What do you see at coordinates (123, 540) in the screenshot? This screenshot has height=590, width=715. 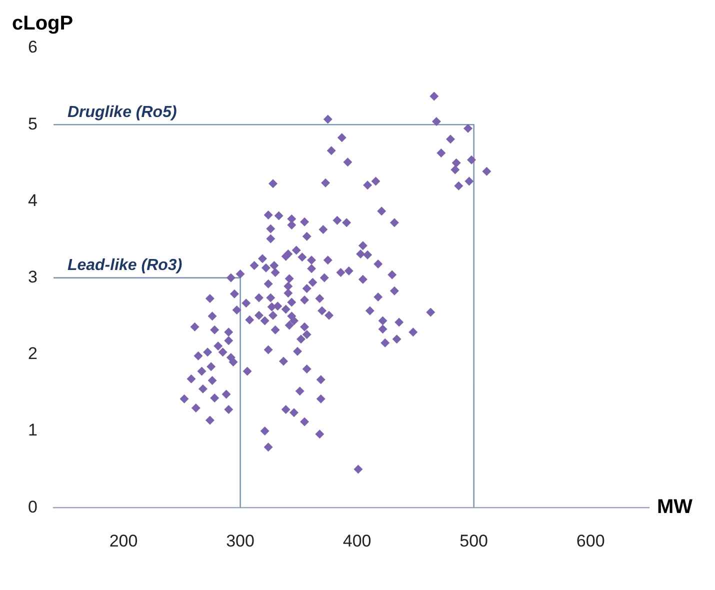 I see `x-tick-label: 200` at bounding box center [123, 540].